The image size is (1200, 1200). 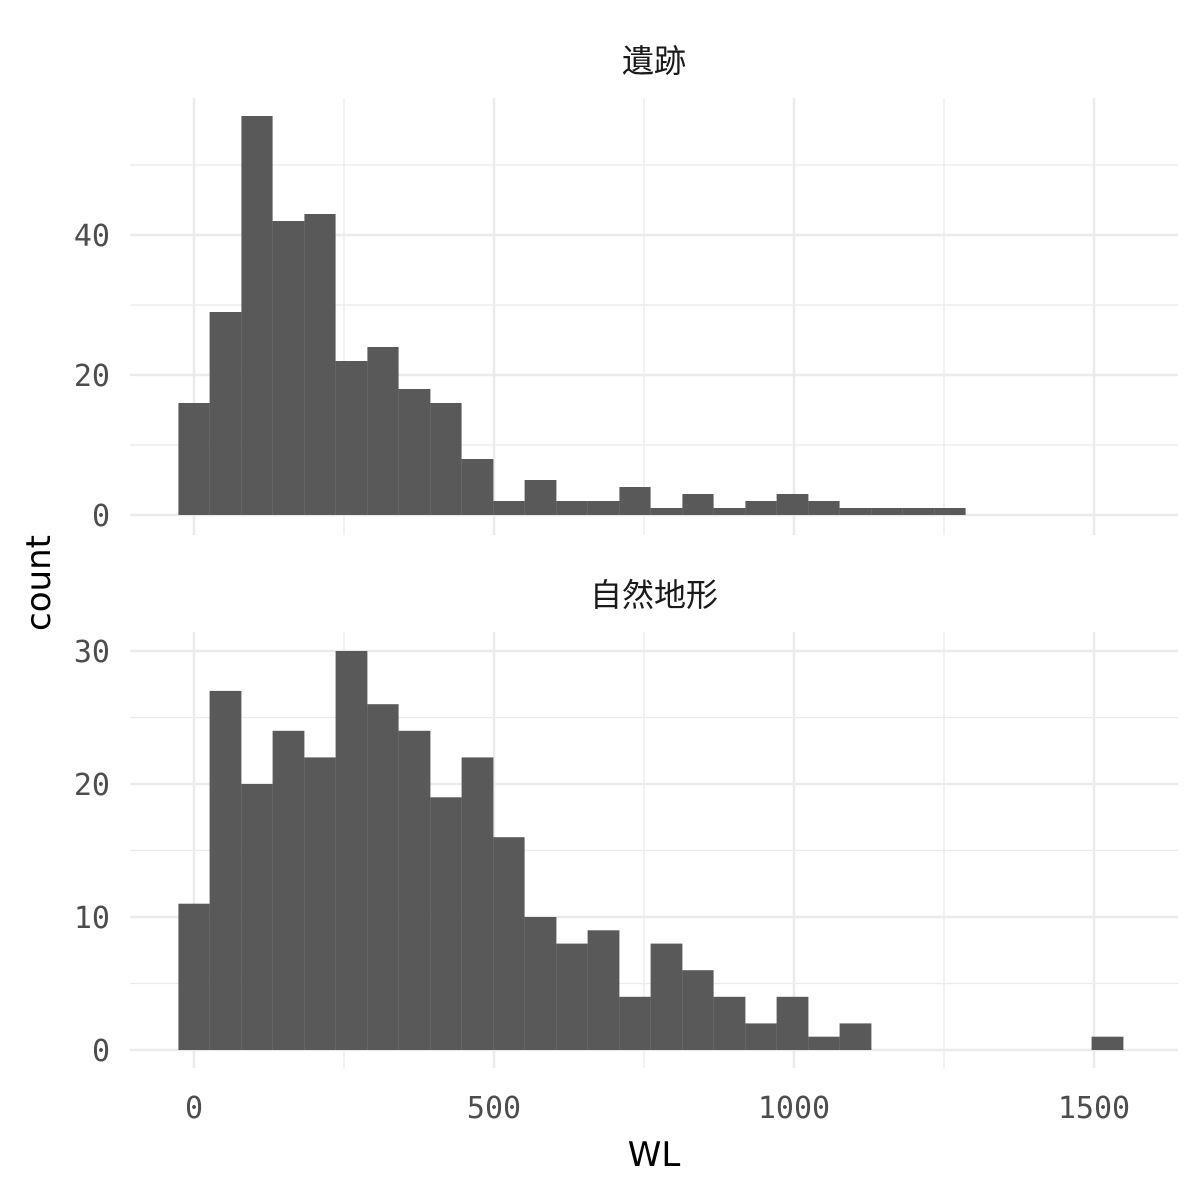 What do you see at coordinates (92, 652) in the screenshot?
I see `y-tick-label: 30` at bounding box center [92, 652].